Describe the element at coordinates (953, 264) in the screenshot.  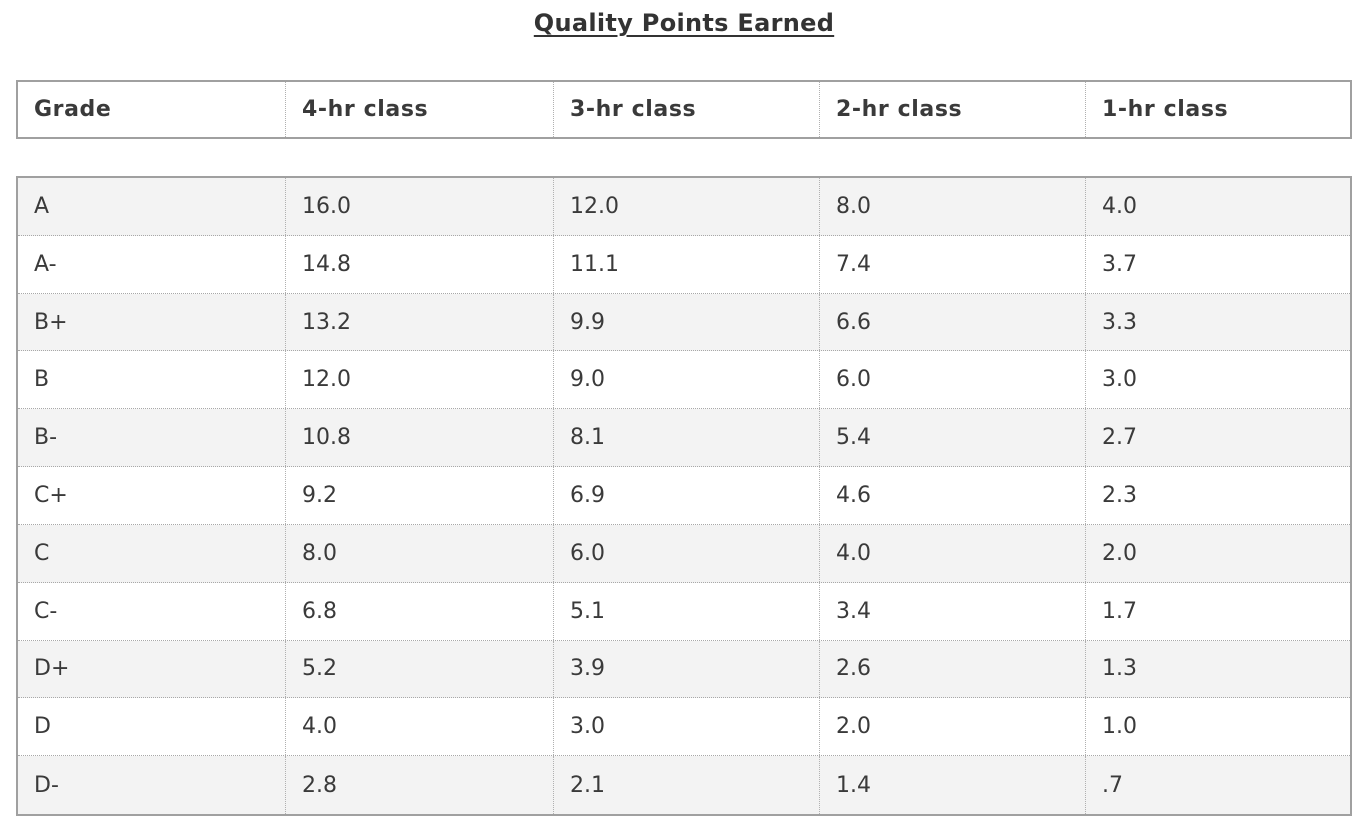
I see `table-cell-2hr: 7.4` at that location.